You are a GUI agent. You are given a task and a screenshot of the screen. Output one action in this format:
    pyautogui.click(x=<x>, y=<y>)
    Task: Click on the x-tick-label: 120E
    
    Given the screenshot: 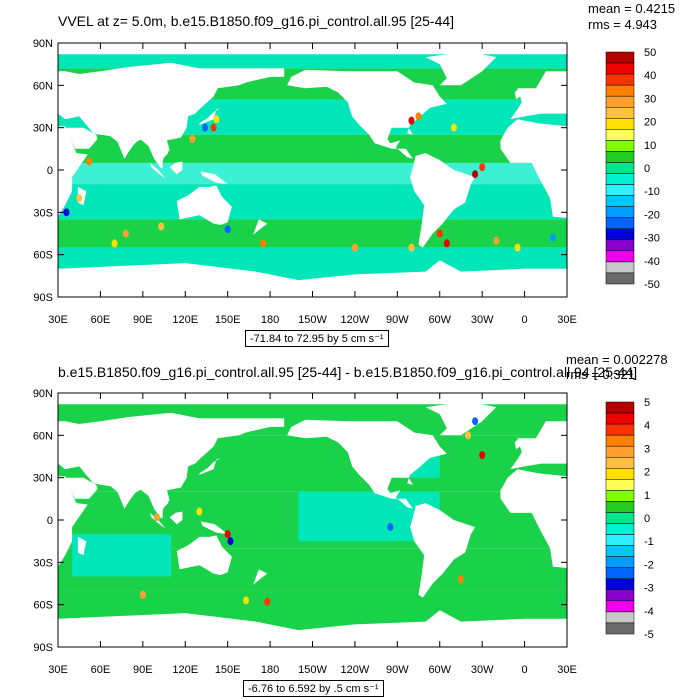 What is the action you would take?
    pyautogui.click(x=185, y=670)
    